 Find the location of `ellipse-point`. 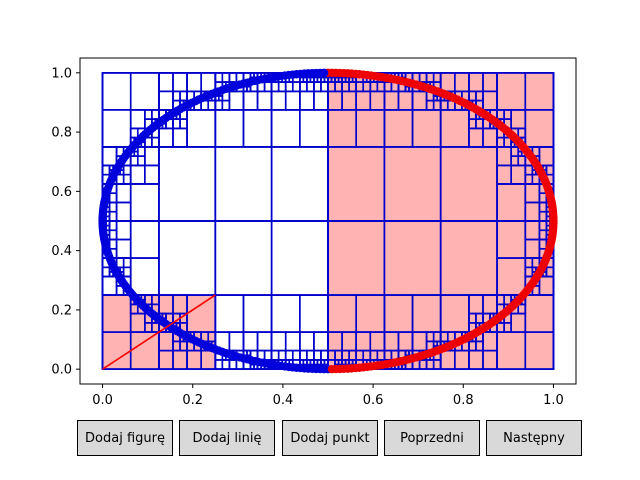

ellipse-point is located at coordinates (553, 223).